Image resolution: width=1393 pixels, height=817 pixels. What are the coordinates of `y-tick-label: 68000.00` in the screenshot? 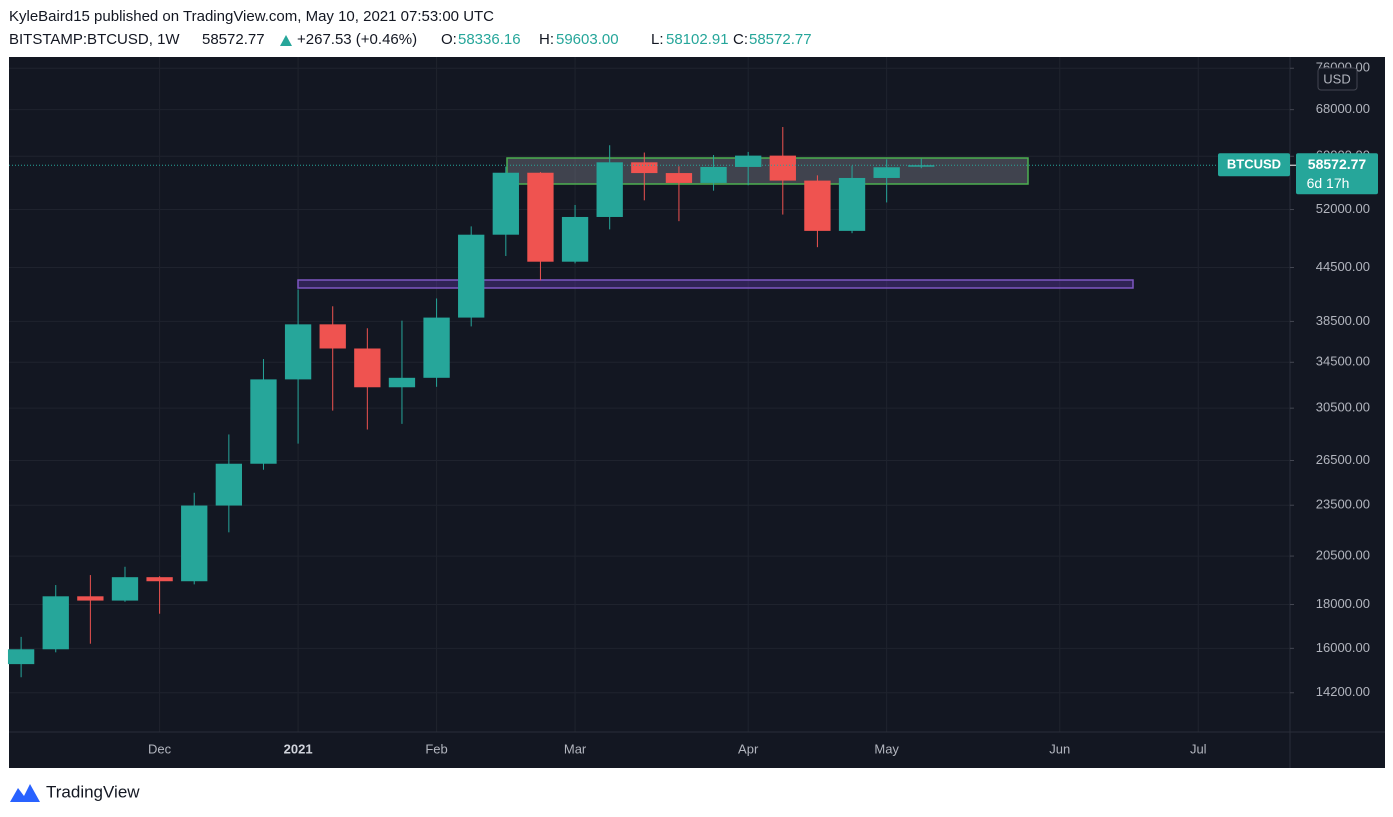 It's located at (1343, 108).